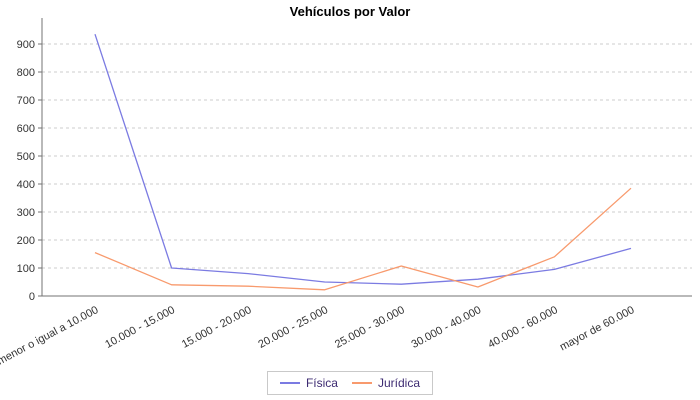 The image size is (700, 400). Describe the element at coordinates (217, 327) in the screenshot. I see `x-category-label: 15.000 - 20.000` at that location.